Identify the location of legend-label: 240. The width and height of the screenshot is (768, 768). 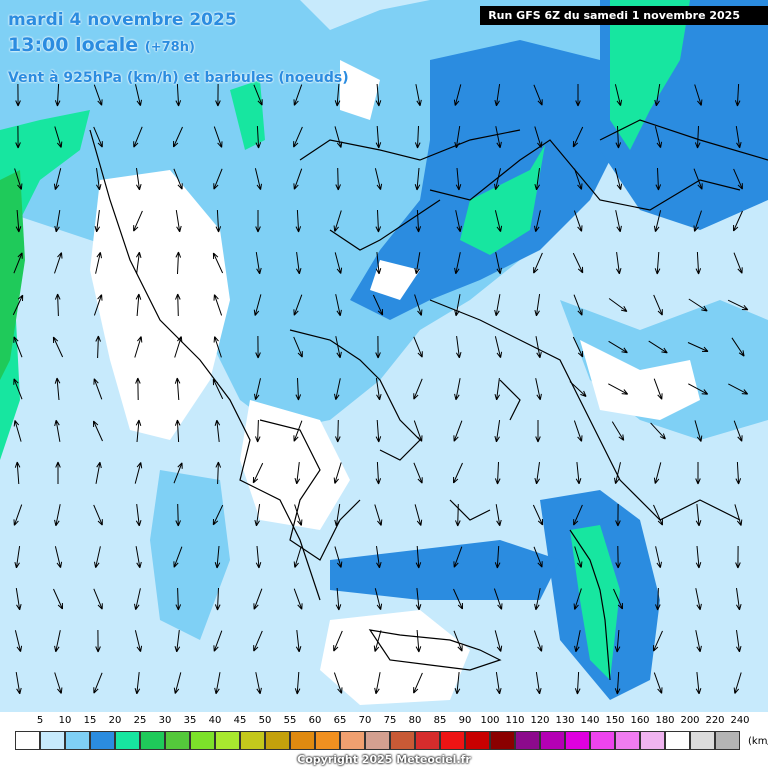
(740, 720).